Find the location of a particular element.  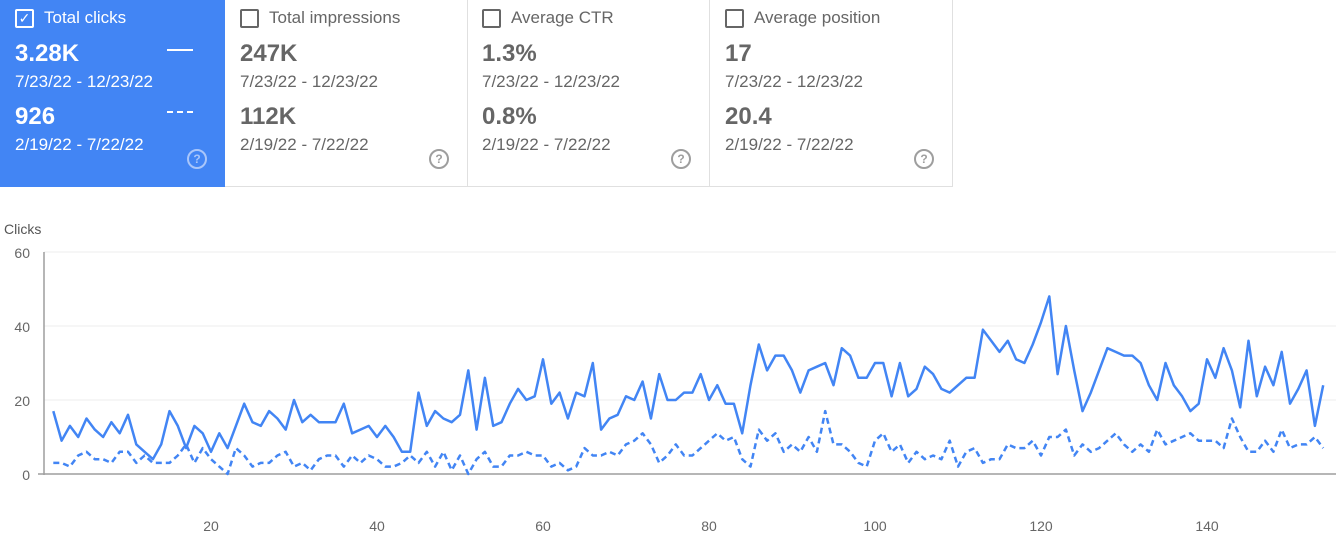

metric-toggle: Total impressions is located at coordinates (320, 18).